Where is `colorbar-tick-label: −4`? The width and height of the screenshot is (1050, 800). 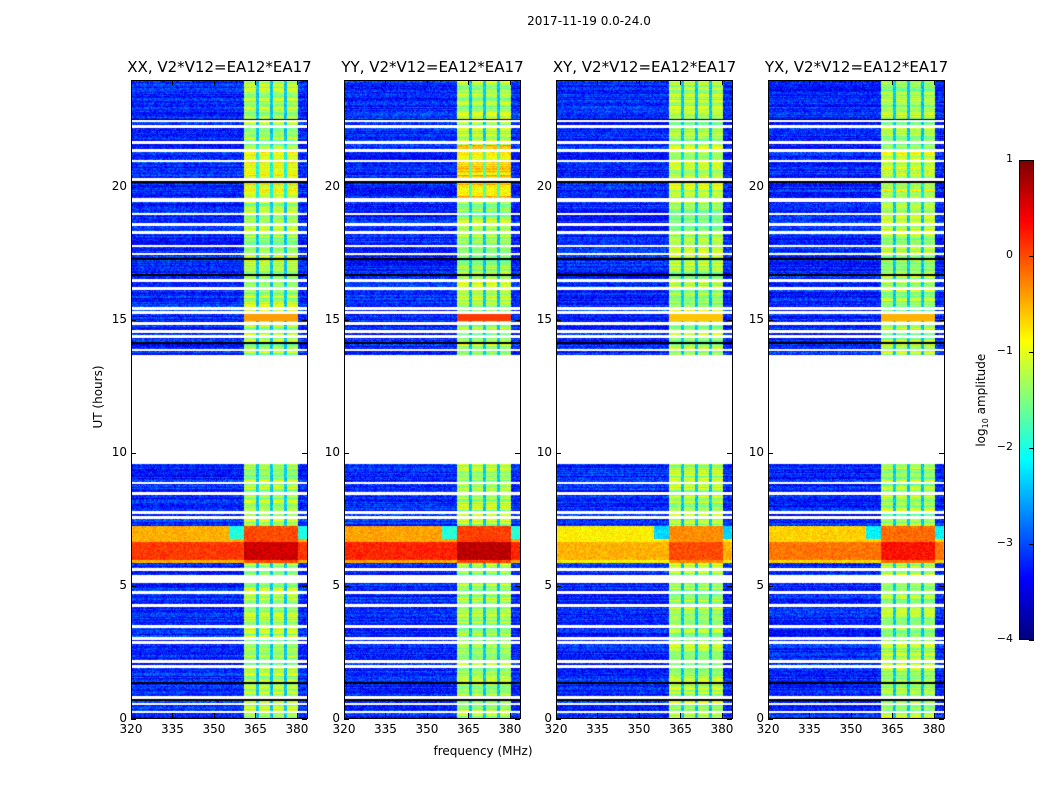
colorbar-tick-label: −4 is located at coordinates (1004, 638).